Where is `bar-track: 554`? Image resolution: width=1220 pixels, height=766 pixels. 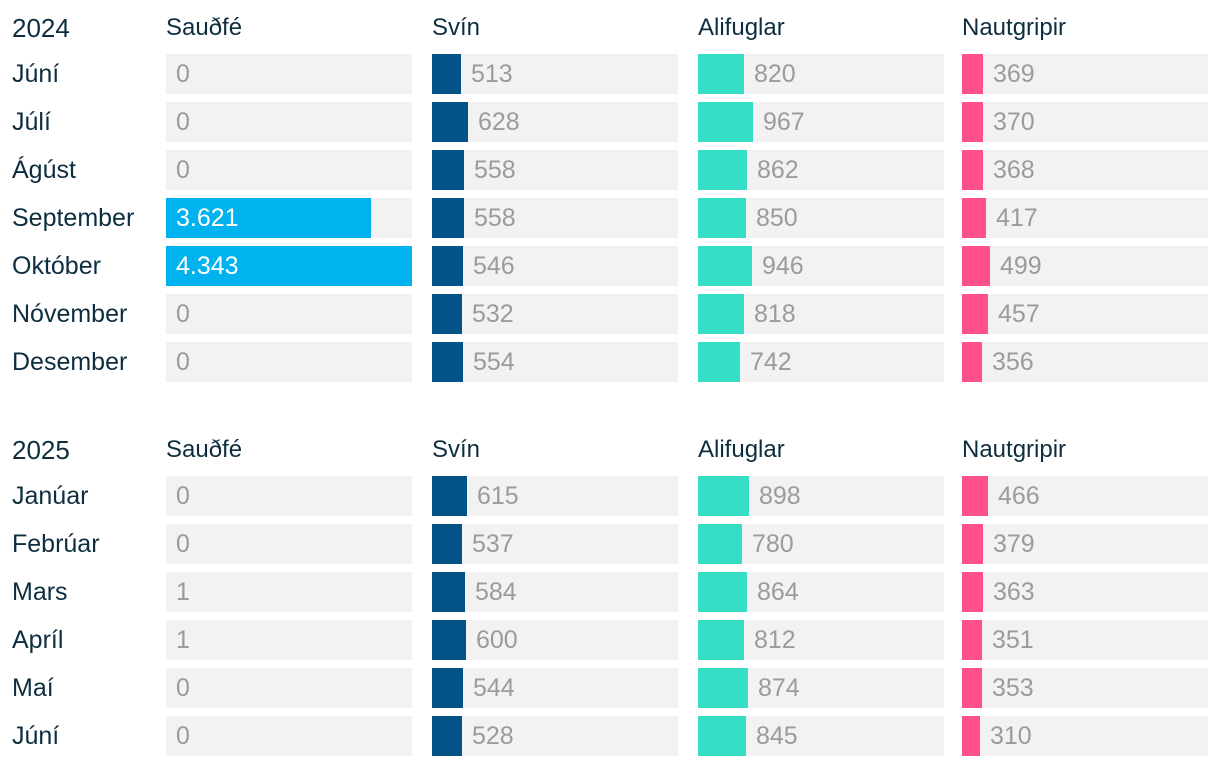 bar-track: 554 is located at coordinates (555, 362).